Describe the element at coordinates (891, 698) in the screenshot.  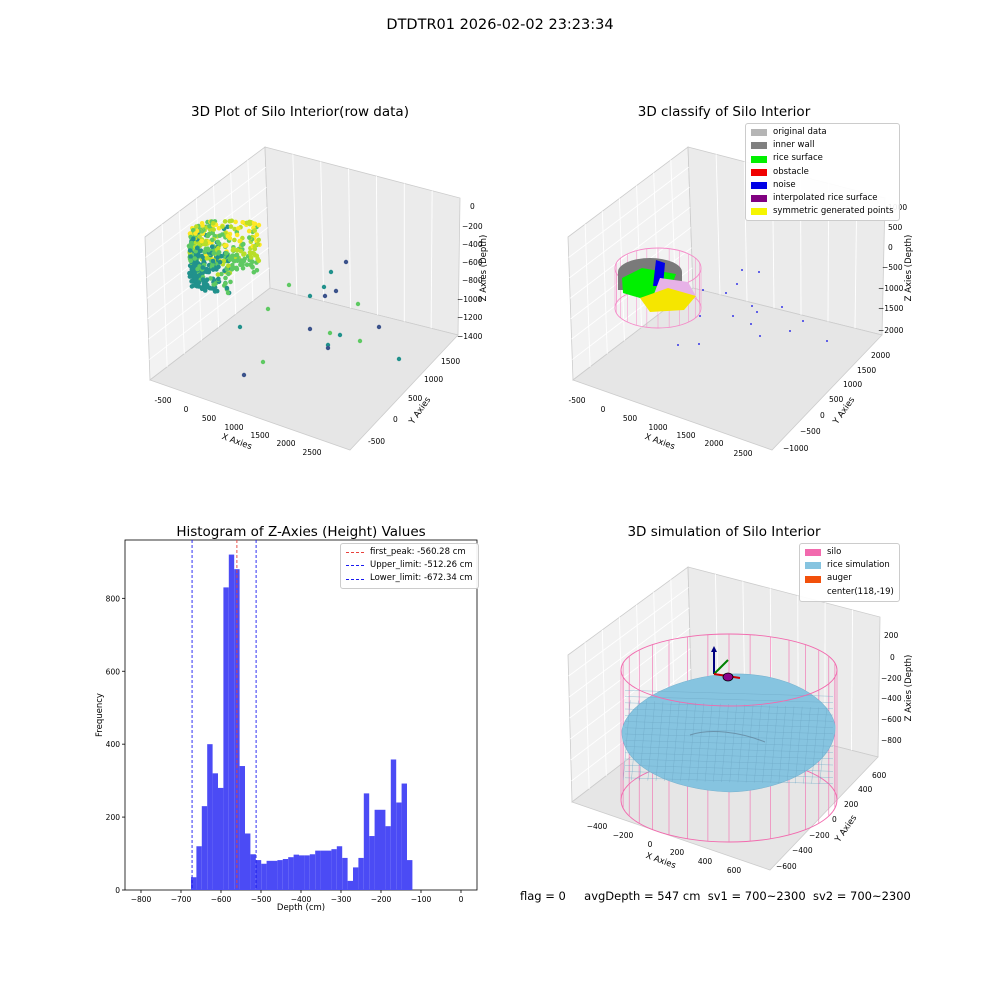
I see `panel4-ztick: −400` at that location.